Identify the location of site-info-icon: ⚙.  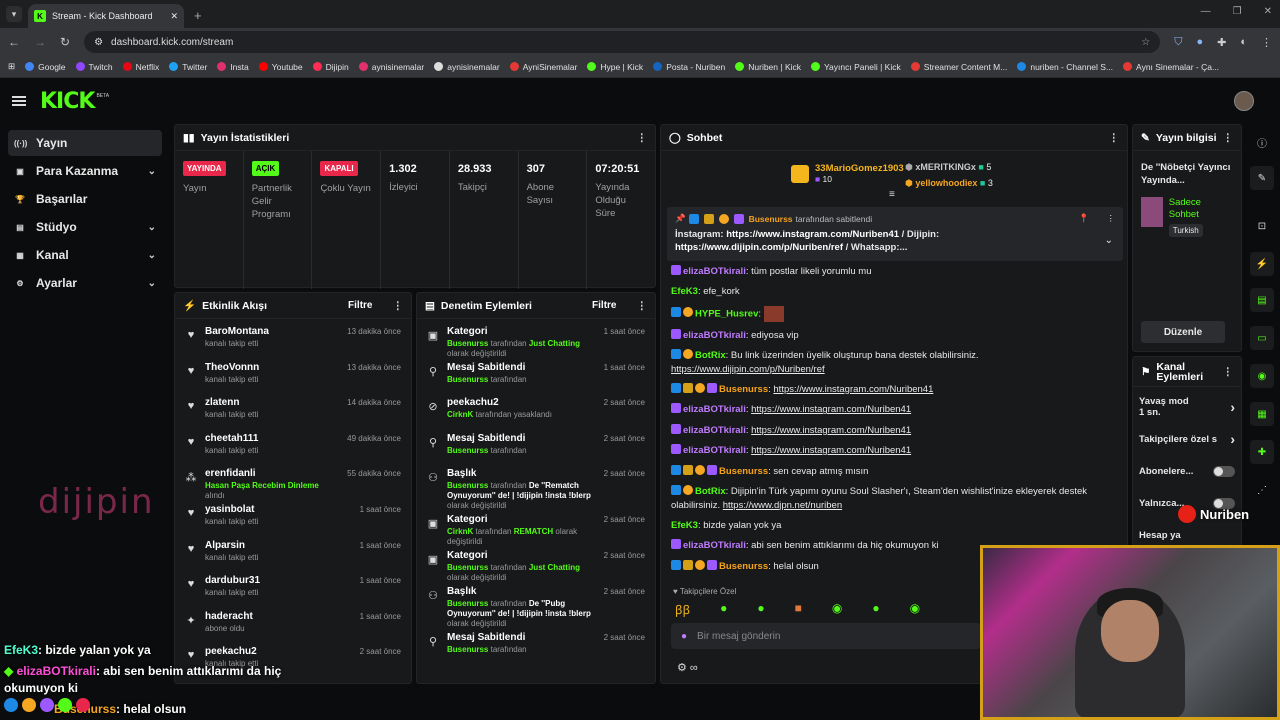
(99, 42).